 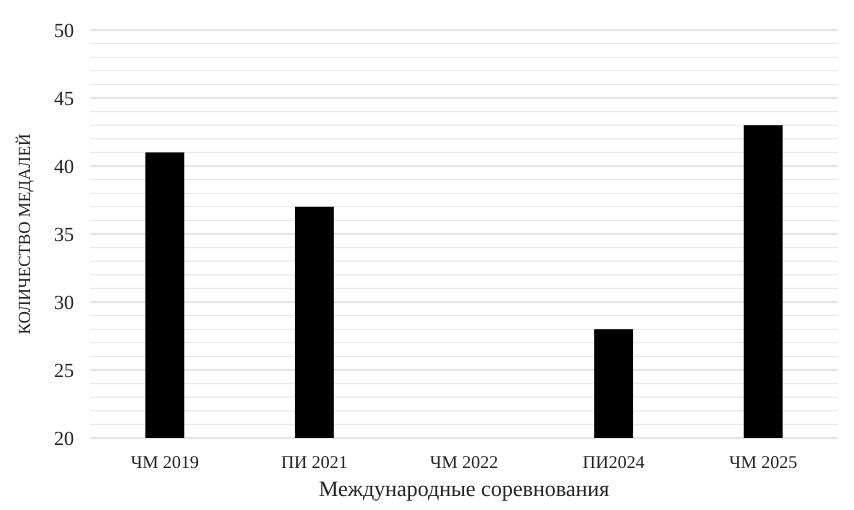 What do you see at coordinates (763, 462) in the screenshot?
I see `x-tick-label: ЧМ 2025` at bounding box center [763, 462].